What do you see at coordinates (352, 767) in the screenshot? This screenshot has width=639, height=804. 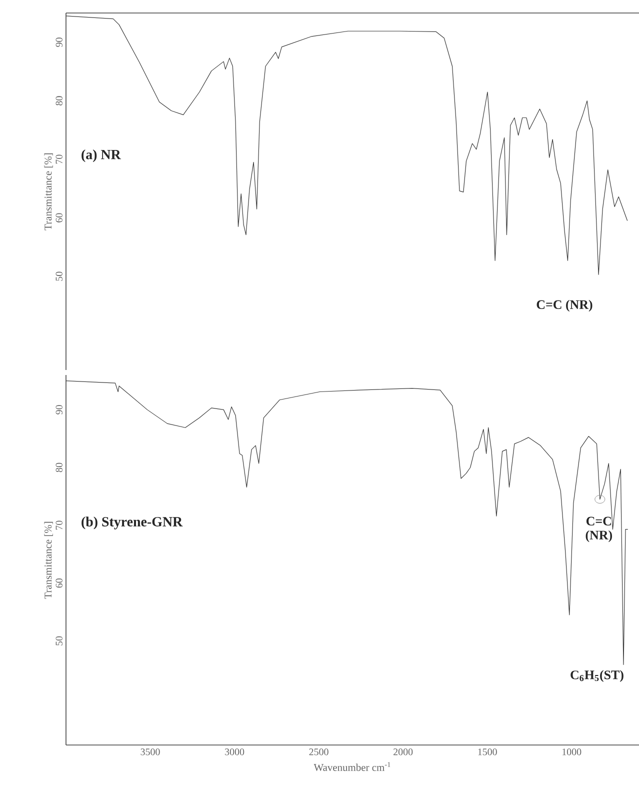 I see `x-axis-title: Wavenumber cm$^{-1}$` at bounding box center [352, 767].